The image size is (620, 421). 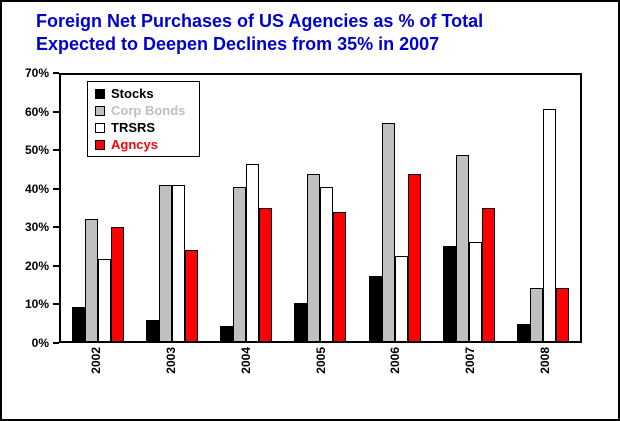 I want to click on x-axis-label: 2003, so click(x=171, y=360).